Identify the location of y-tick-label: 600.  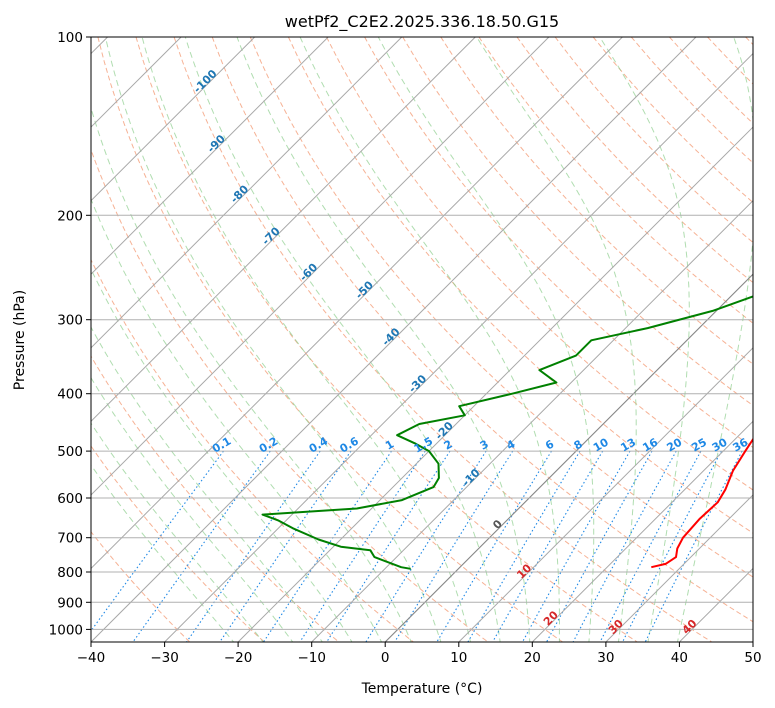
(70, 499).